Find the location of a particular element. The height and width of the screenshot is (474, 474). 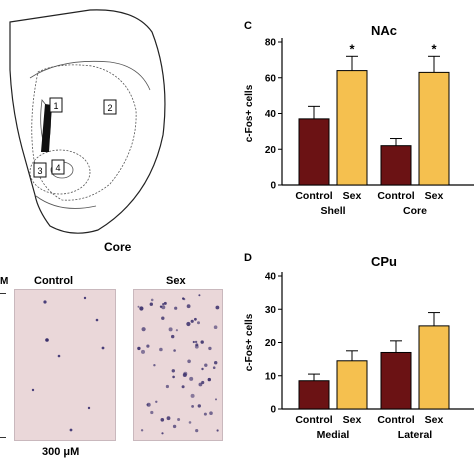

micro-edge-letter: M is located at coordinates (4, 281).